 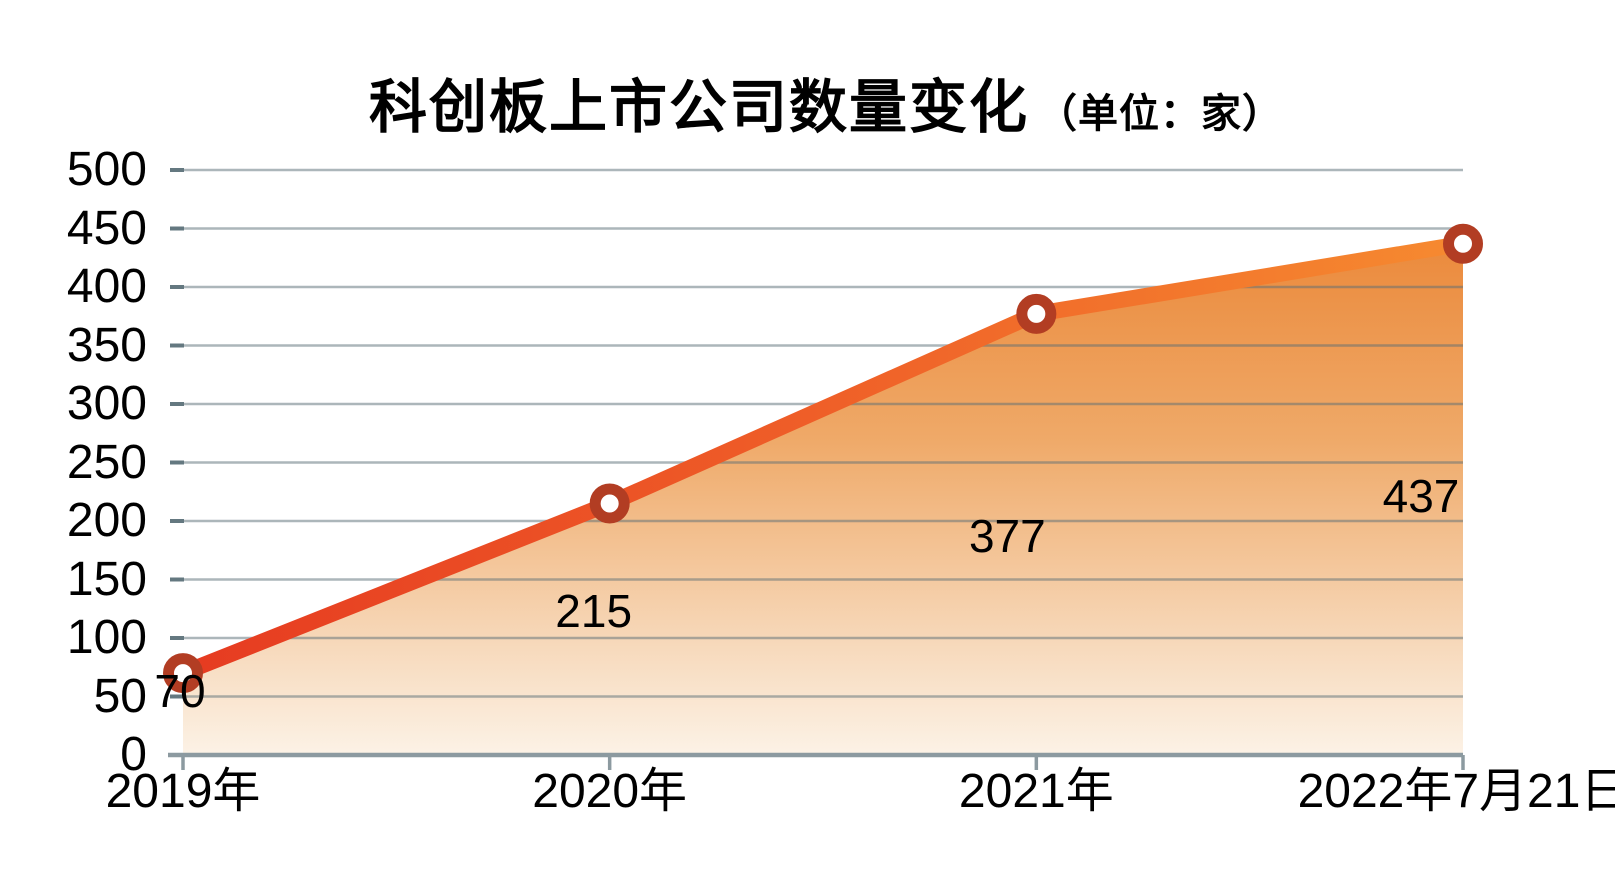 I want to click on y-tick-label: 300, so click(x=106, y=403).